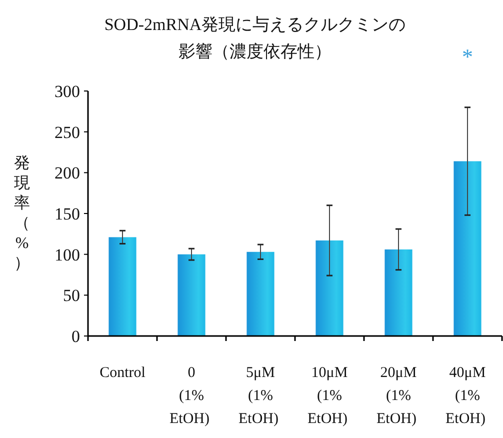  What do you see at coordinates (190, 396) in the screenshot?
I see `x-tick-label: 0 (1% EtOH)` at bounding box center [190, 396].